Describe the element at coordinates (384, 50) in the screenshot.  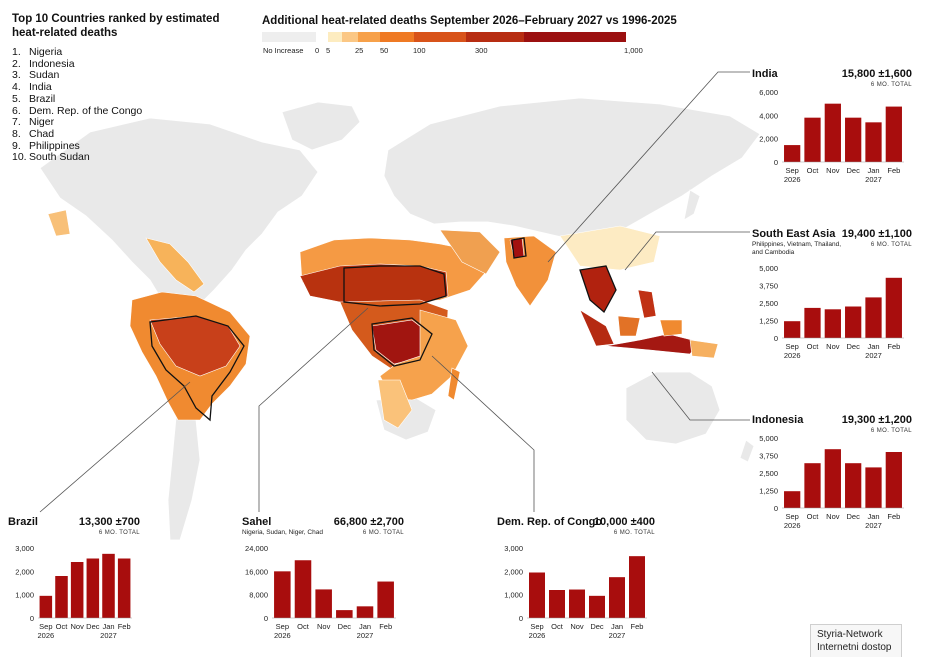
I see `legend-tick-label: 50` at that location.